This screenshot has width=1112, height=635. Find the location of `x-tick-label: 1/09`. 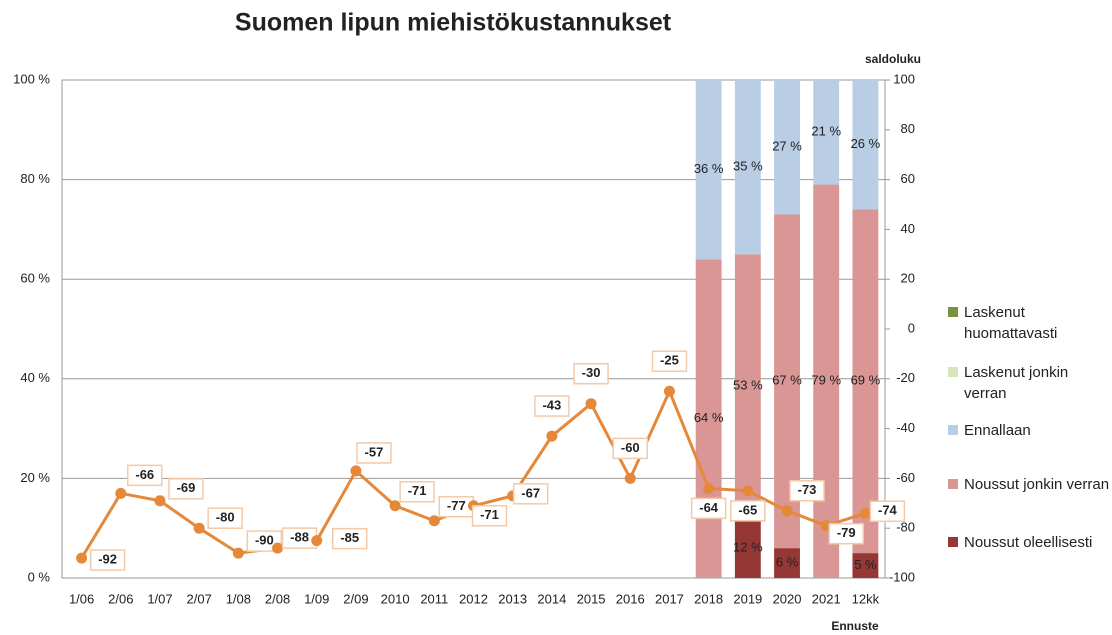

x-tick-label: 1/09 is located at coordinates (316, 598).